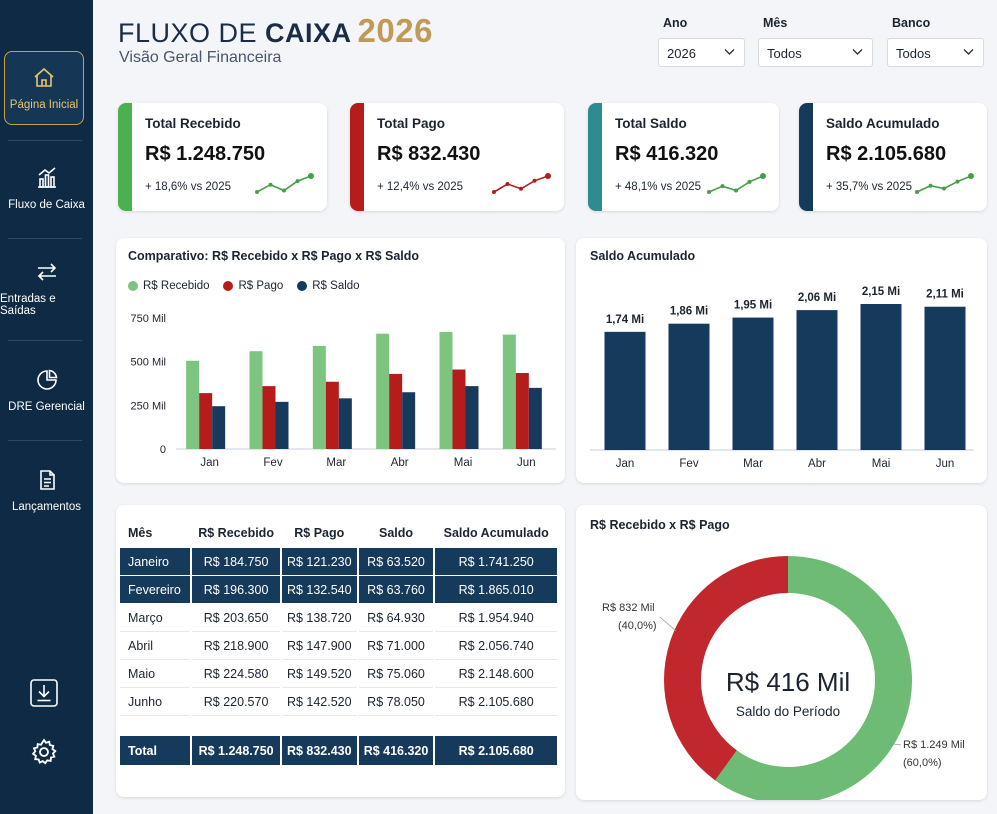 The width and height of the screenshot is (997, 814). I want to click on filter-banco-select: Todos, so click(935, 52).